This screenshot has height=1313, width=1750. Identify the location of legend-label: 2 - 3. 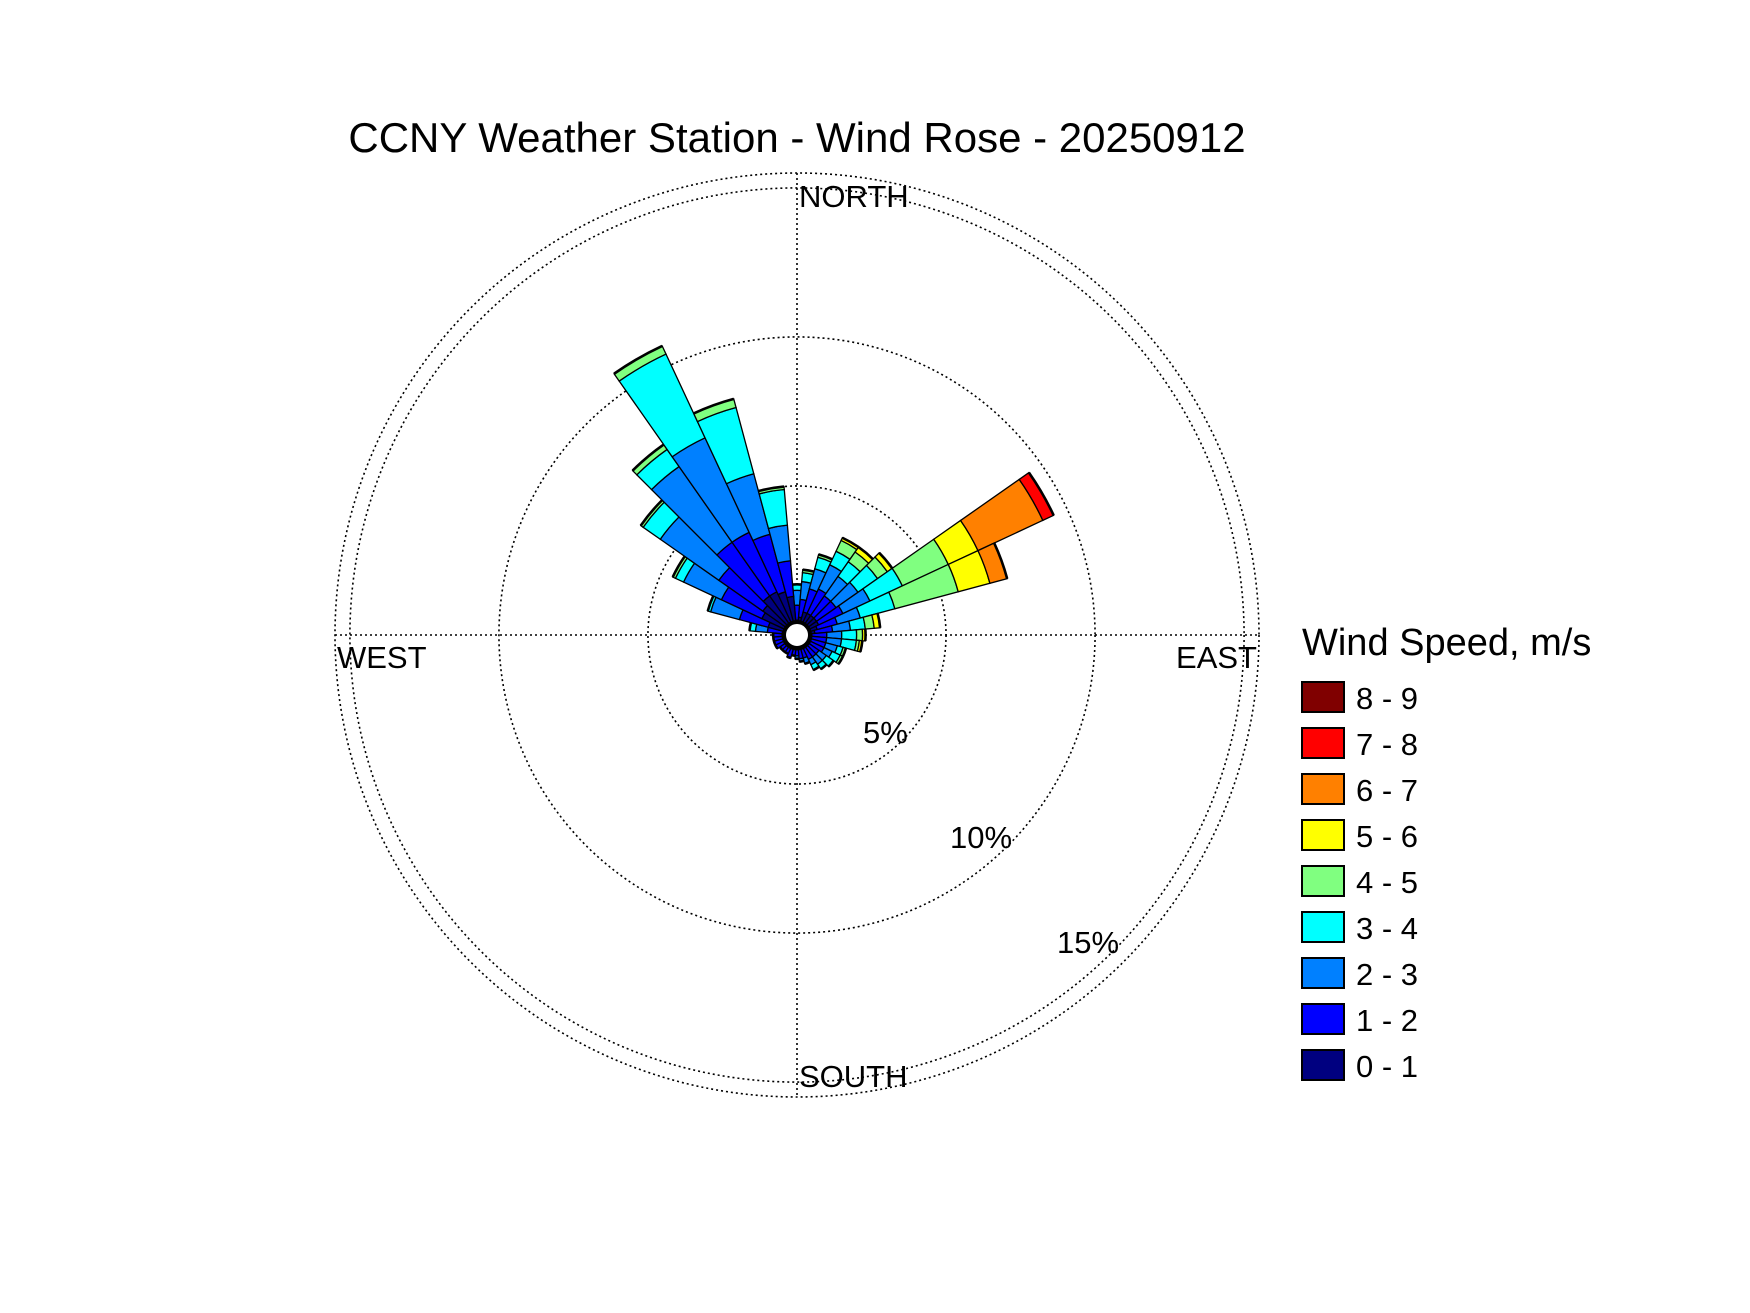
(1387, 974).